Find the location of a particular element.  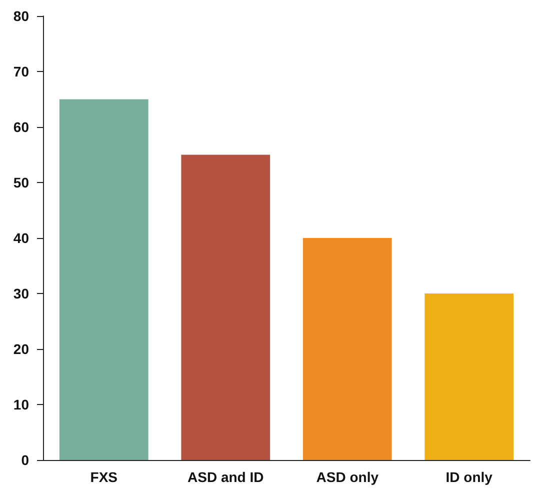

y-tick-label: 0 is located at coordinates (25, 460).